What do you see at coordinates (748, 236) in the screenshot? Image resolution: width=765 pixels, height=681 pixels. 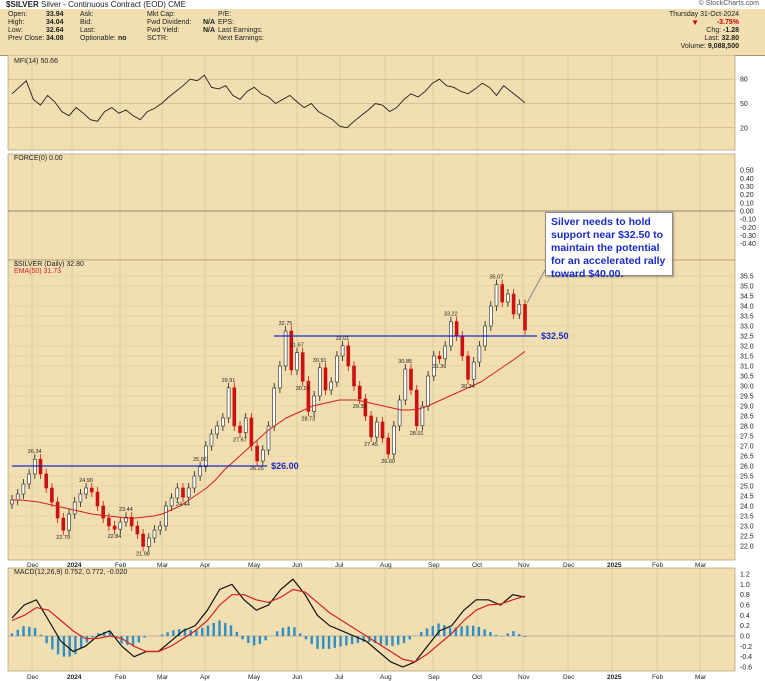 I see `y-tick-label: -0.30` at bounding box center [748, 236].